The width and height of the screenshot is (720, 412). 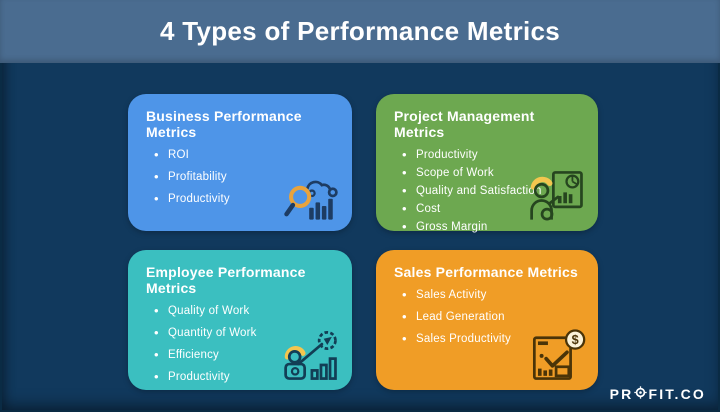 I want to click on employee-growth-icon, so click(x=311, y=355).